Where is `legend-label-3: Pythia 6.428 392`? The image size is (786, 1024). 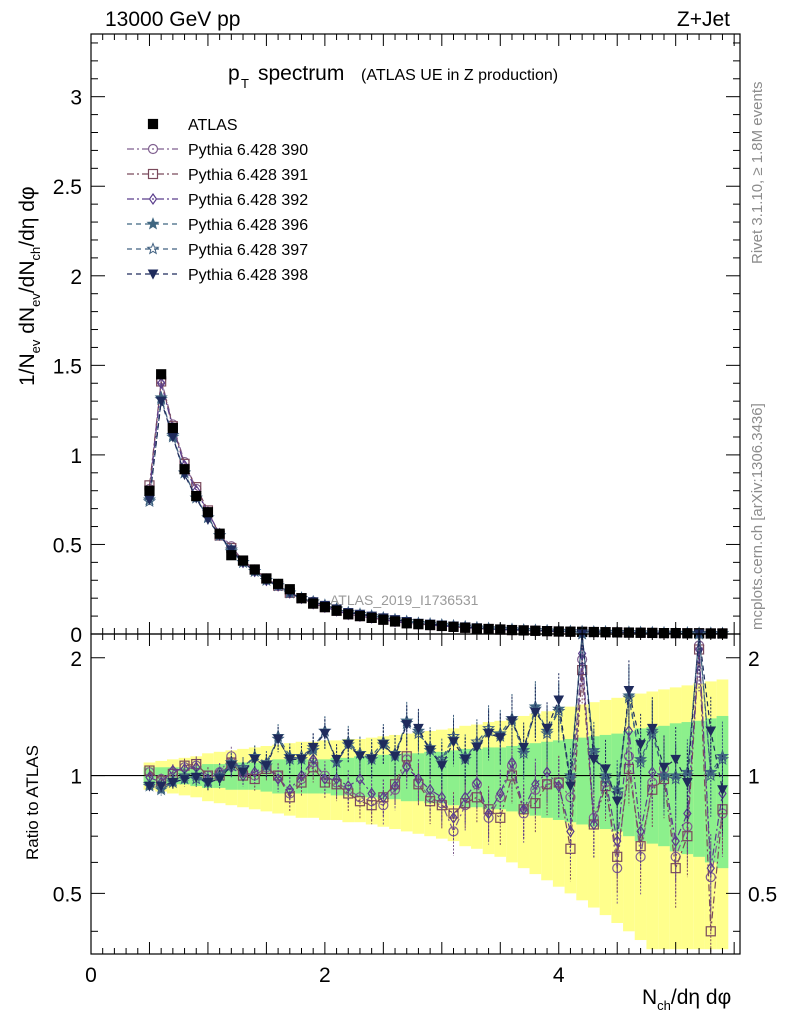 legend-label-3: Pythia 6.428 392 is located at coordinates (248, 200).